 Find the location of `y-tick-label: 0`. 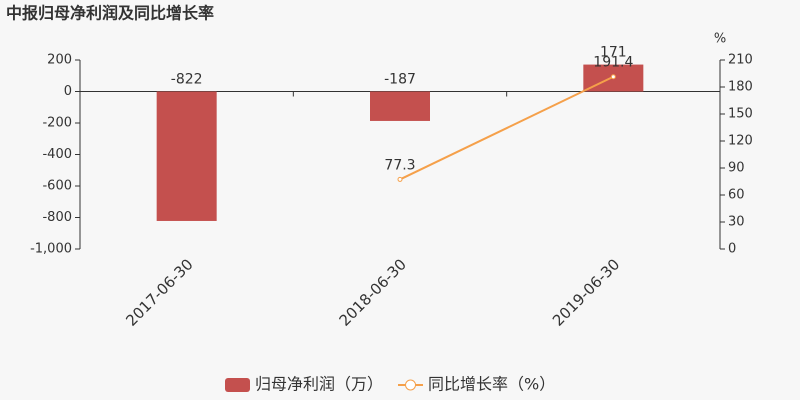

y-tick-label: 0 is located at coordinates (68, 91).